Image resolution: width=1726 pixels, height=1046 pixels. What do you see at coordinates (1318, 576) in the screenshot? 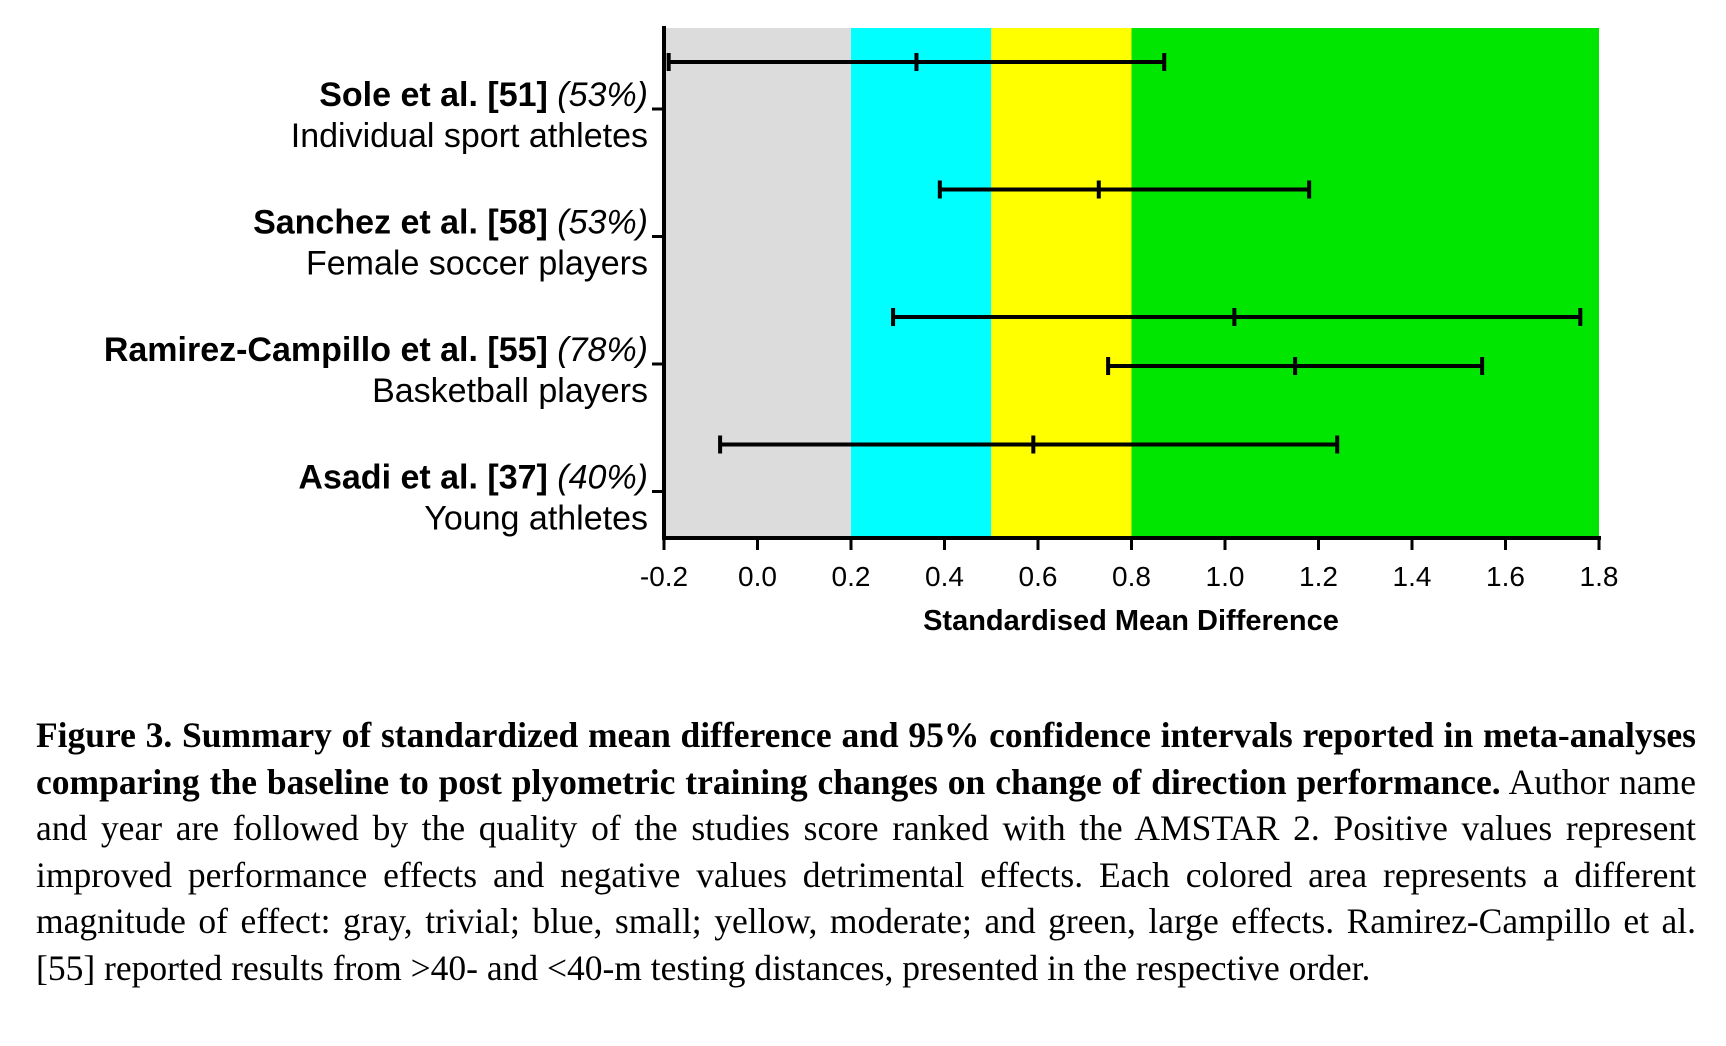
I see `x-tick-label: 1.2` at bounding box center [1318, 576].